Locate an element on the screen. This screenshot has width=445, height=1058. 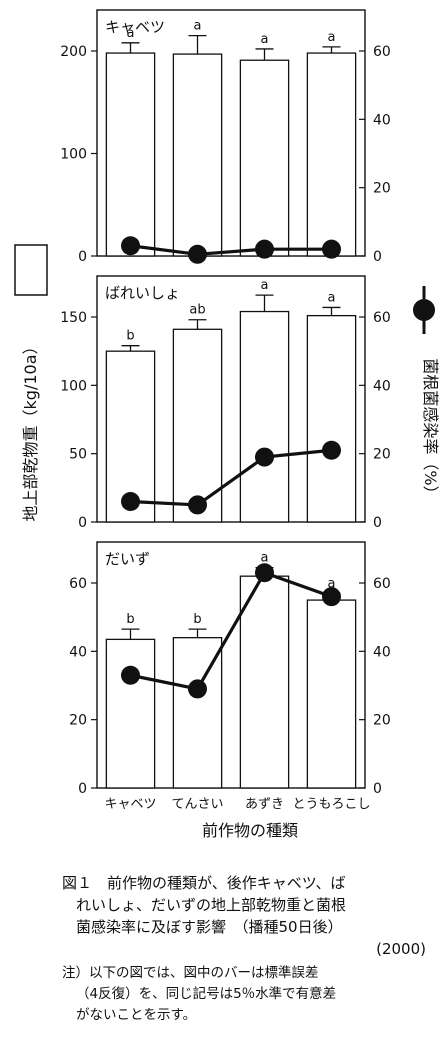
x-tick-label: てんさい is located at coordinates (197, 804).